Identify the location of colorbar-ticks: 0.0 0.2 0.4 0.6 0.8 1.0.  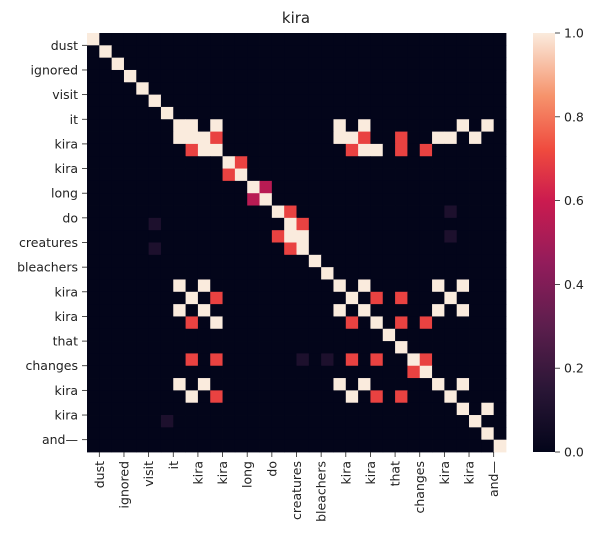
(569, 243).